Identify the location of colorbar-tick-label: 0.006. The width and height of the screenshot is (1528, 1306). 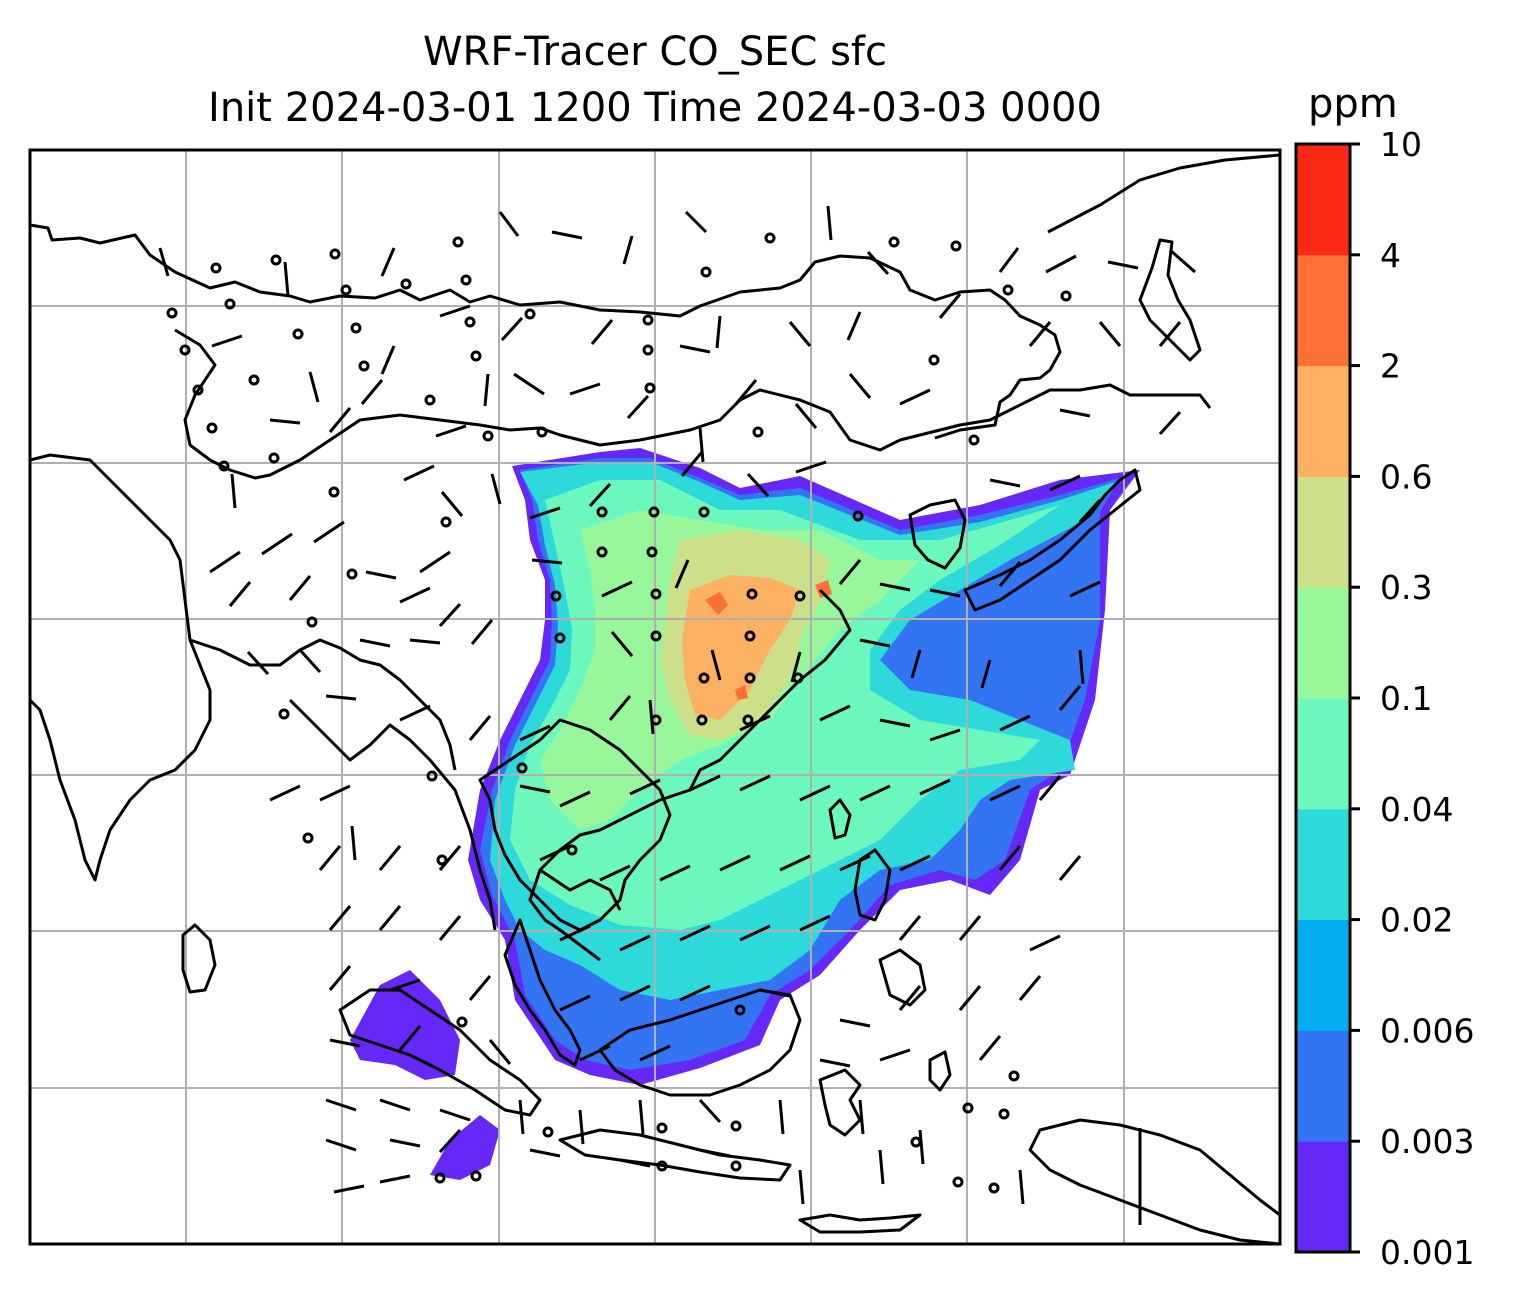
(1427, 1030).